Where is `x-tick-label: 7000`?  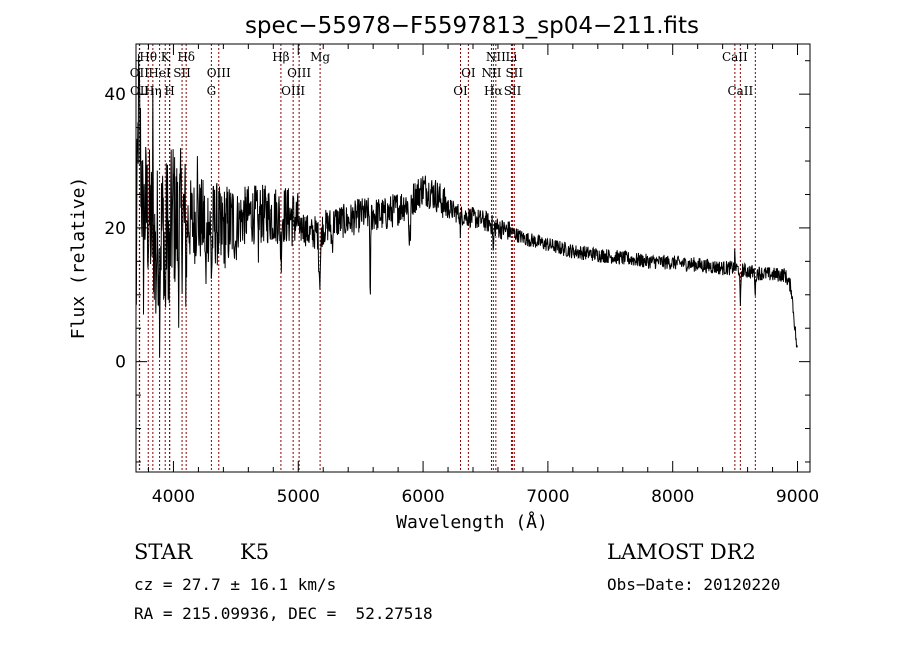
x-tick-label: 7000 is located at coordinates (547, 497).